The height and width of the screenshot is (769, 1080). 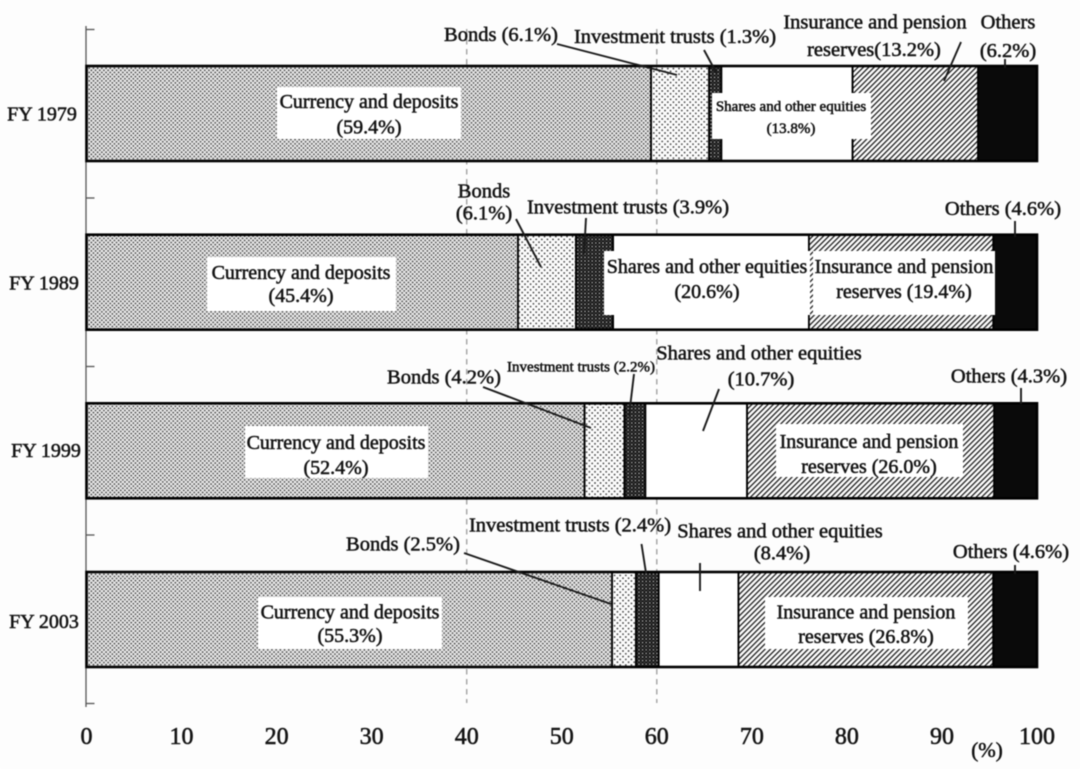 What do you see at coordinates (372, 737) in the screenshot?
I see `svg-text: 30` at bounding box center [372, 737].